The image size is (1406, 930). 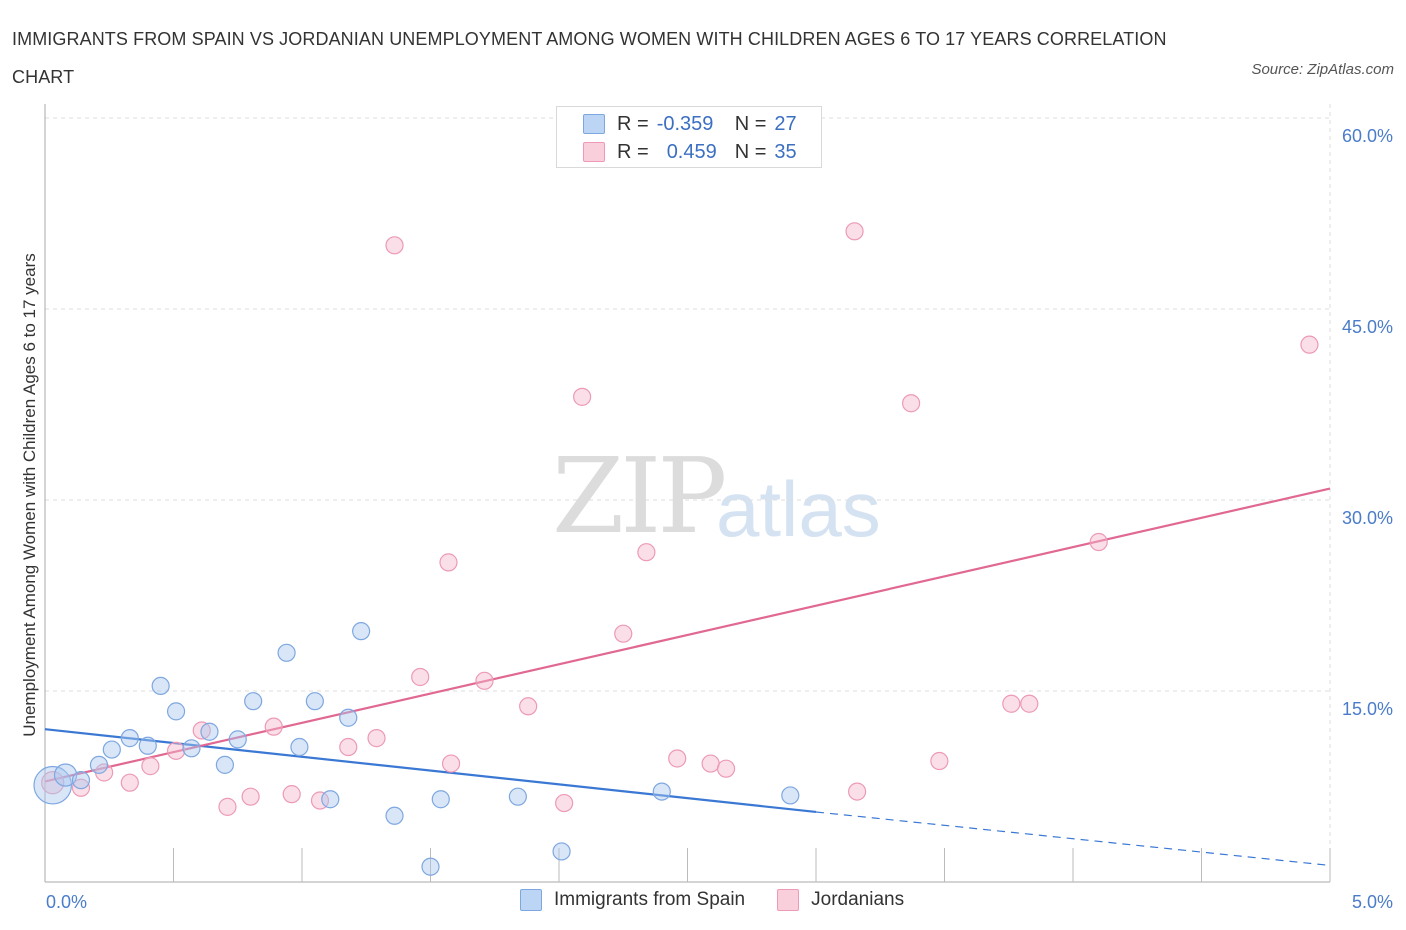 I want to click on legend-item-jordanians: Jordanians, so click(x=840, y=900).